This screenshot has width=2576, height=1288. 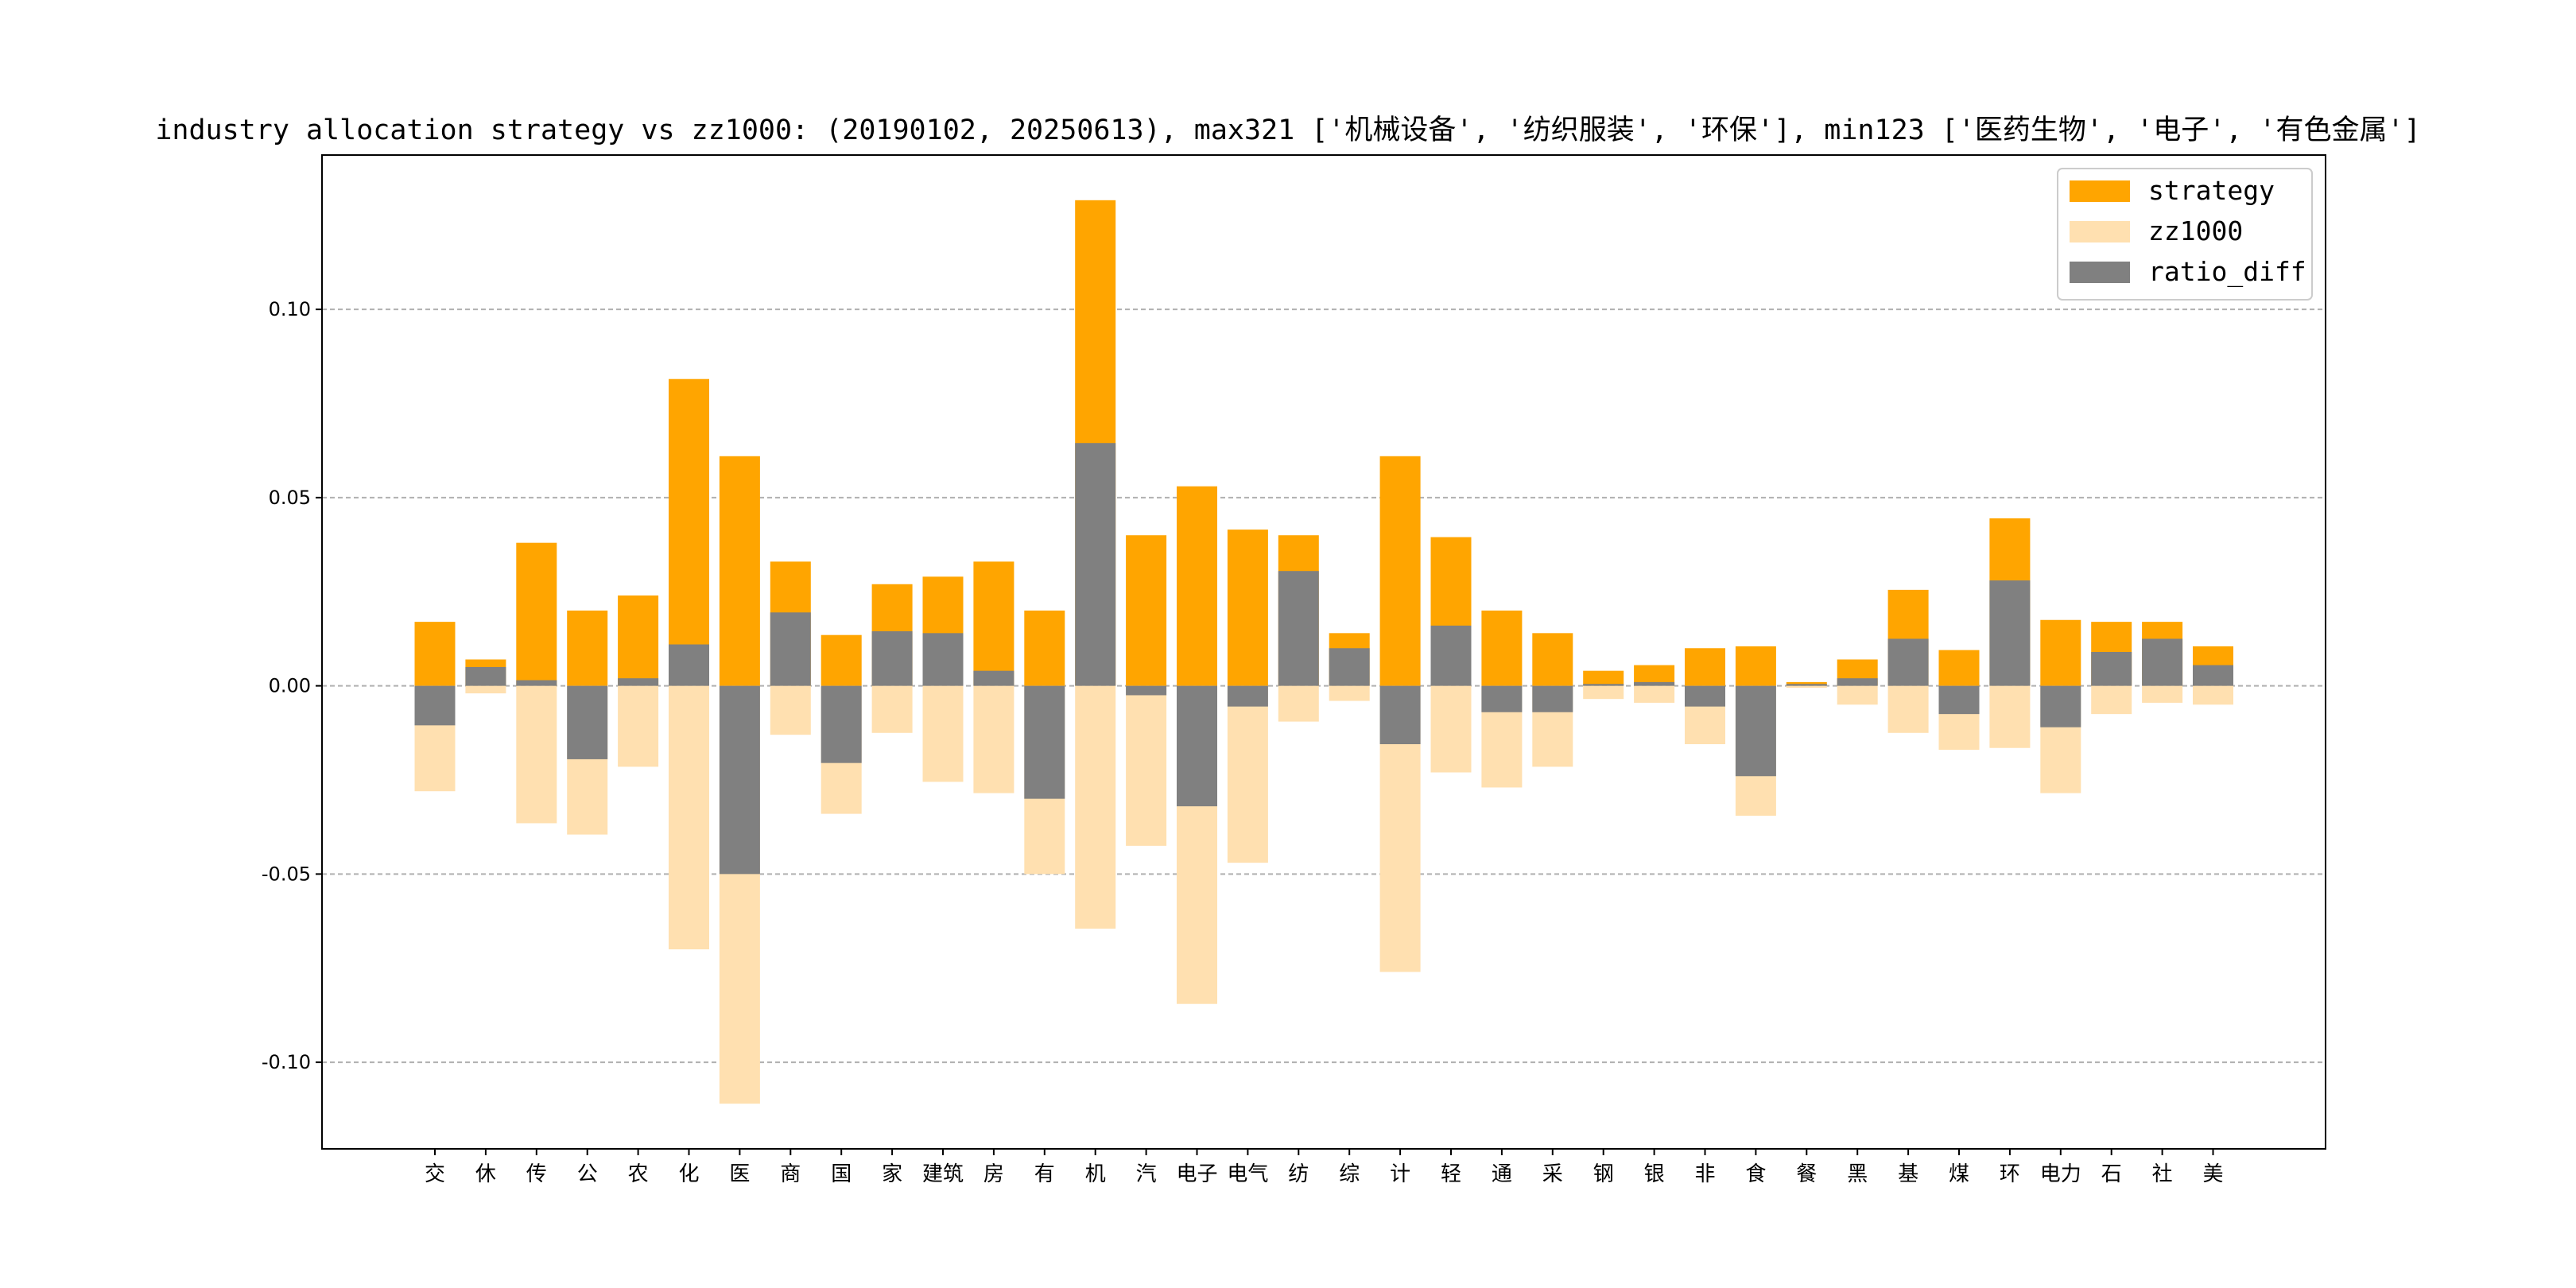 What do you see at coordinates (688, 1174) in the screenshot?
I see `x-tick-label: 化` at bounding box center [688, 1174].